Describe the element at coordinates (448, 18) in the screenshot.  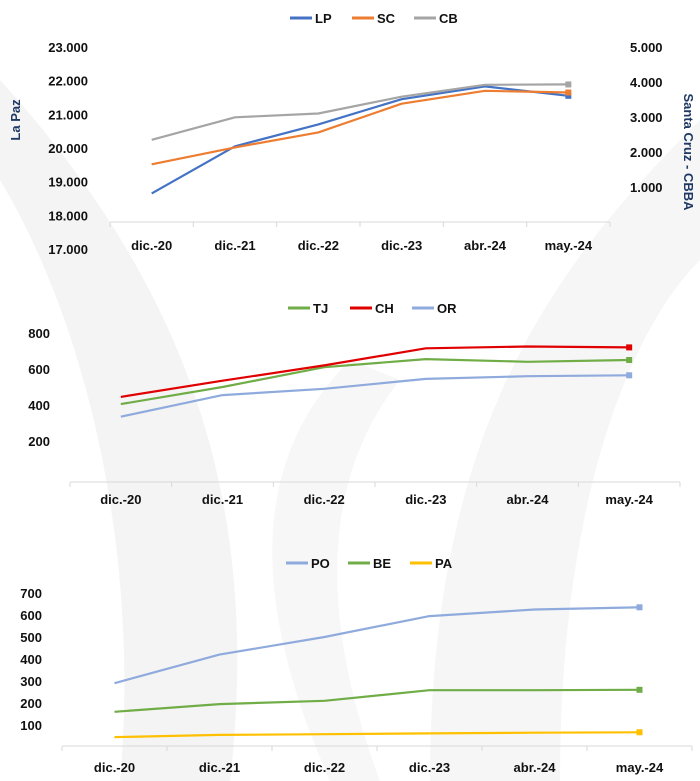
I see `legend-label-cb: CB` at that location.